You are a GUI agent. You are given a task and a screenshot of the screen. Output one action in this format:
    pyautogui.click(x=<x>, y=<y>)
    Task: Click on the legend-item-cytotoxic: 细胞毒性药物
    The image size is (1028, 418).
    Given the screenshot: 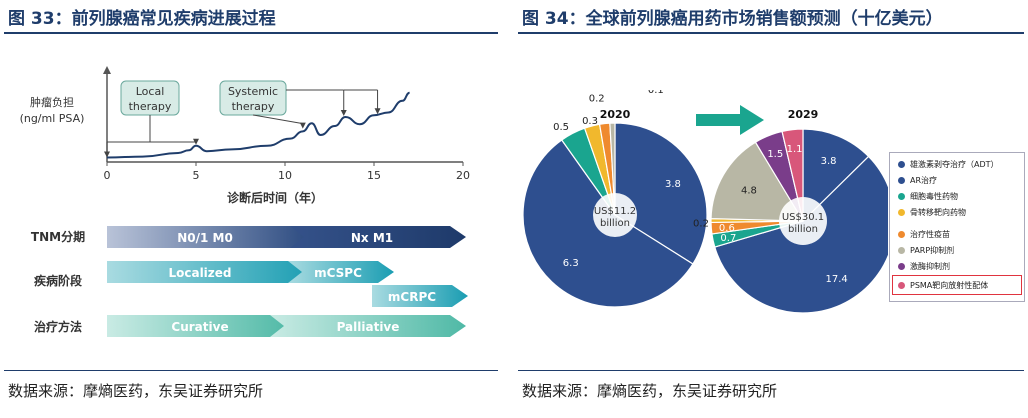 What is the action you would take?
    pyautogui.click(x=928, y=196)
    